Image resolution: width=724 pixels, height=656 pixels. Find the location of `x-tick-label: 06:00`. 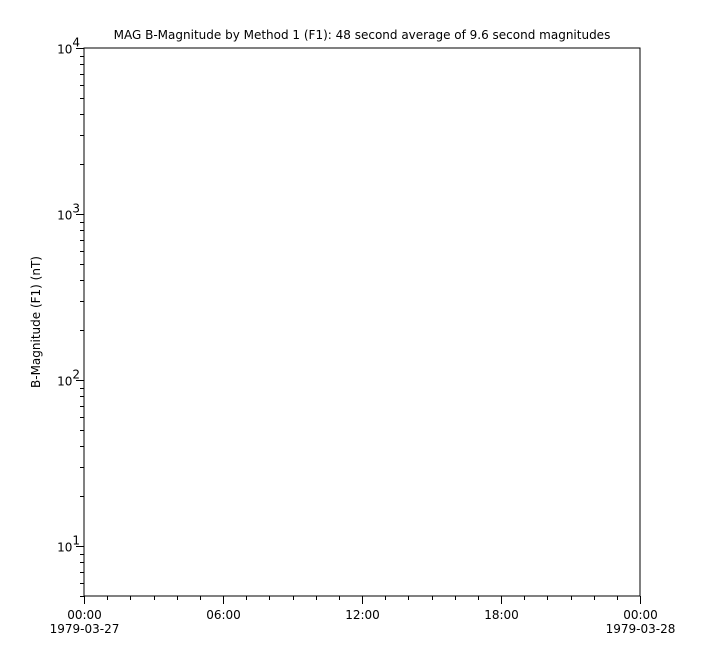

x-tick-label: 06:00 is located at coordinates (223, 615).